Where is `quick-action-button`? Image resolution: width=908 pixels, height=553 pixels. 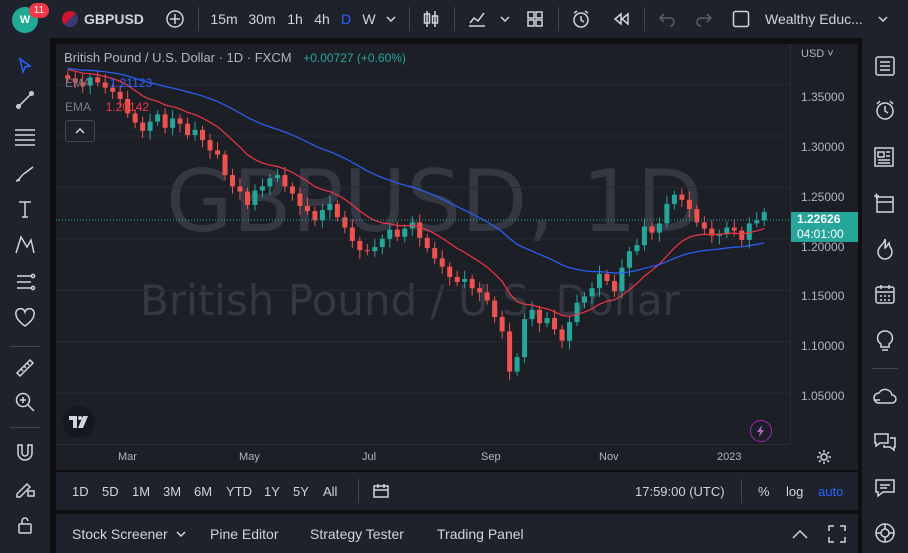
quick-action-button is located at coordinates (761, 431).